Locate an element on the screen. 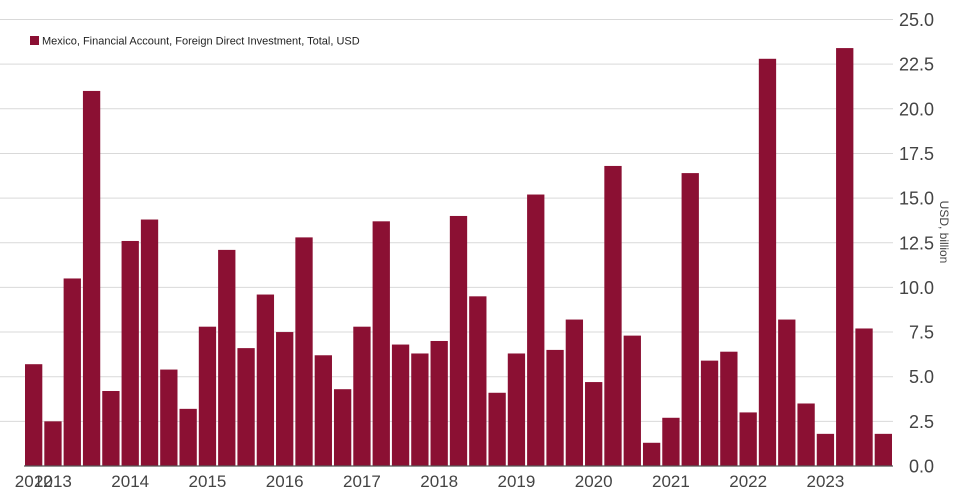 The image size is (960, 503). x-tick-label: 2021 is located at coordinates (671, 481).